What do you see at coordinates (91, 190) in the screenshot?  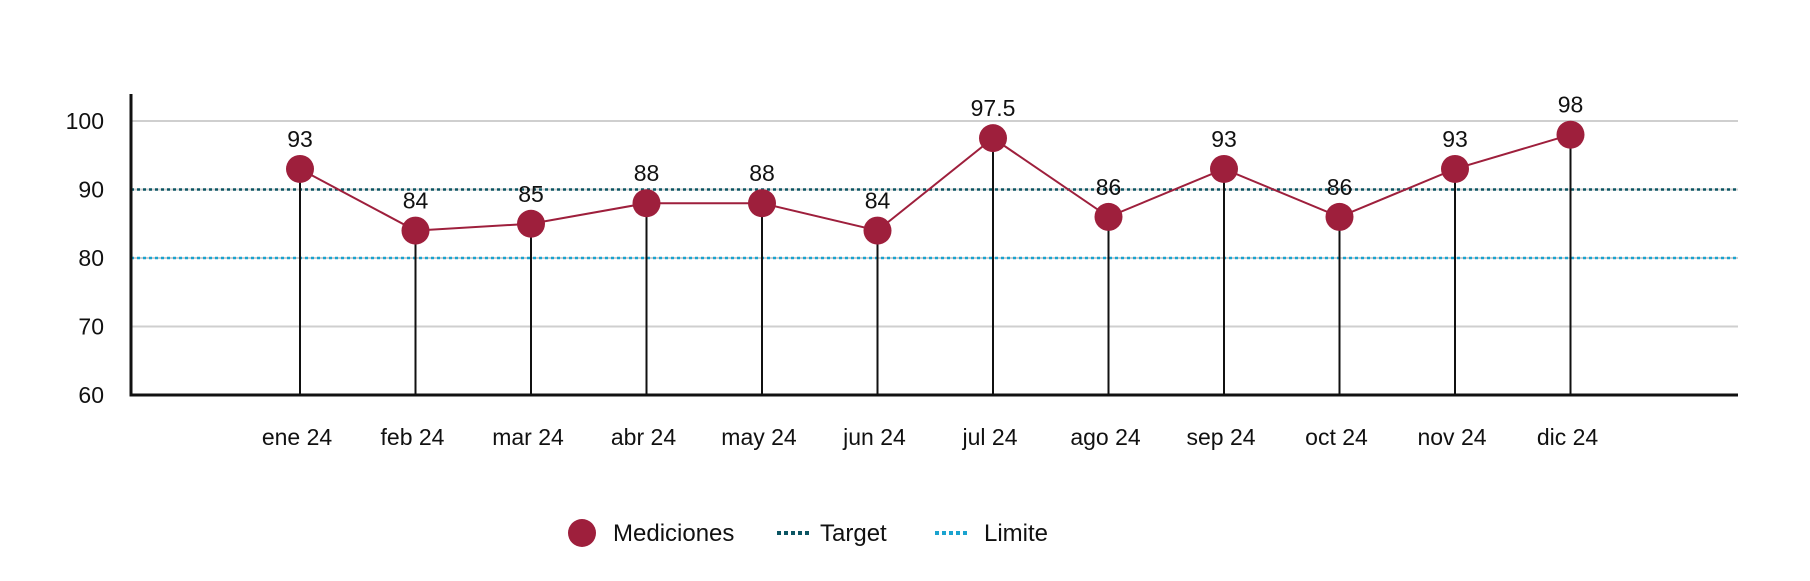 I see `y-tick-label: 90` at bounding box center [91, 190].